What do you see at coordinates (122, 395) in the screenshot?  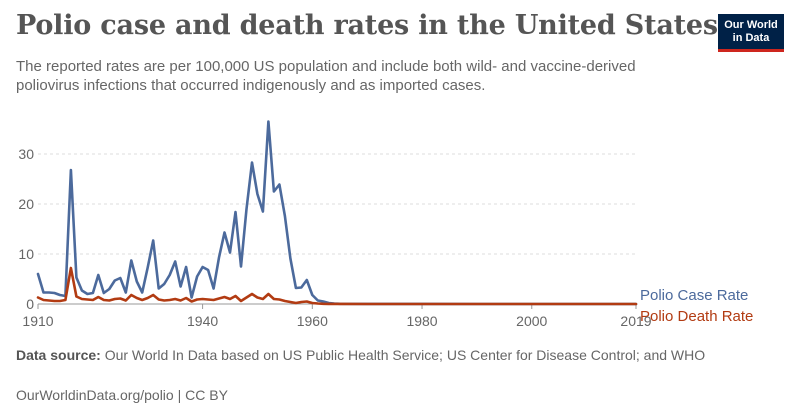 I see `credit-line: OurWorldinData.org/polio | CC BY` at bounding box center [122, 395].